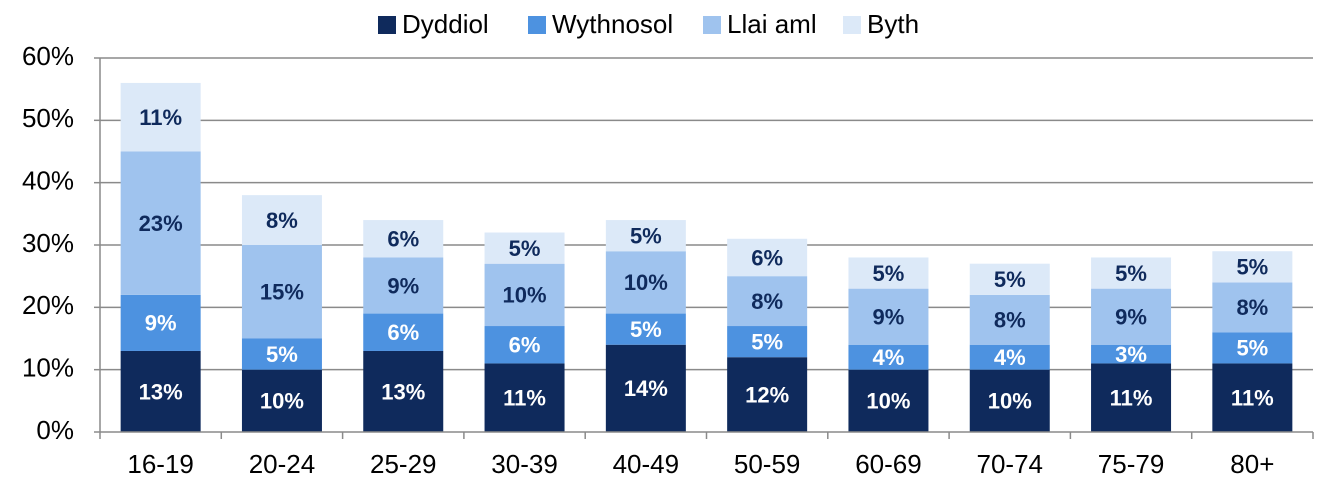 The height and width of the screenshot is (482, 1323). What do you see at coordinates (893, 24) in the screenshot?
I see `legend-label: Byth` at bounding box center [893, 24].